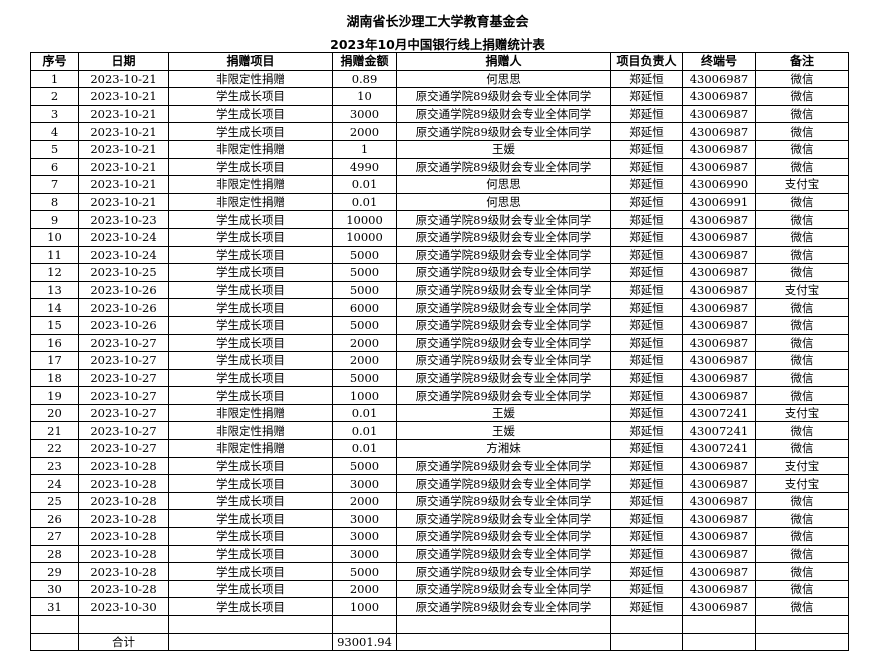 This screenshot has height=669, width=875. Describe the element at coordinates (54, 290) in the screenshot. I see `cell-seq: 13` at that location.